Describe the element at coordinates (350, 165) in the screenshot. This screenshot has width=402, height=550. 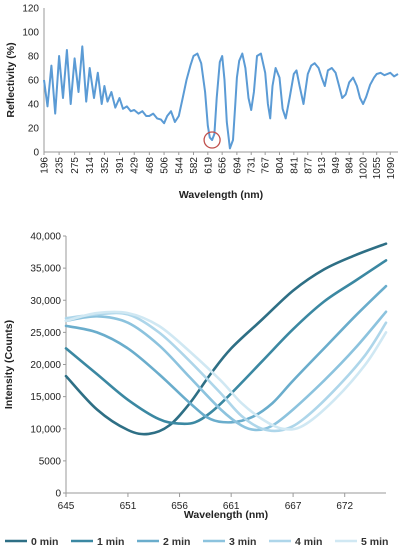
I see `top-x-tick-label: 984` at that location.